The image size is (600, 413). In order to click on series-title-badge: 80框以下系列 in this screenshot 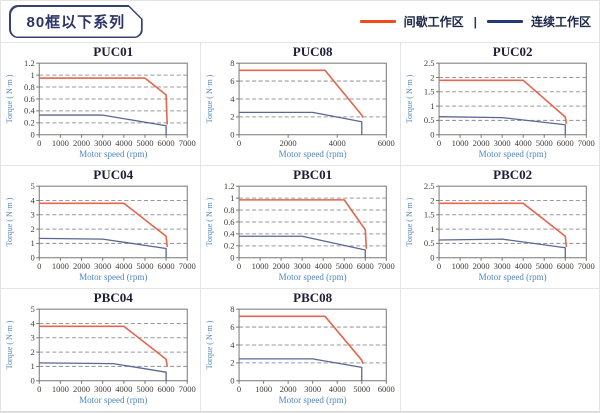, I will do `click(76, 21)`.